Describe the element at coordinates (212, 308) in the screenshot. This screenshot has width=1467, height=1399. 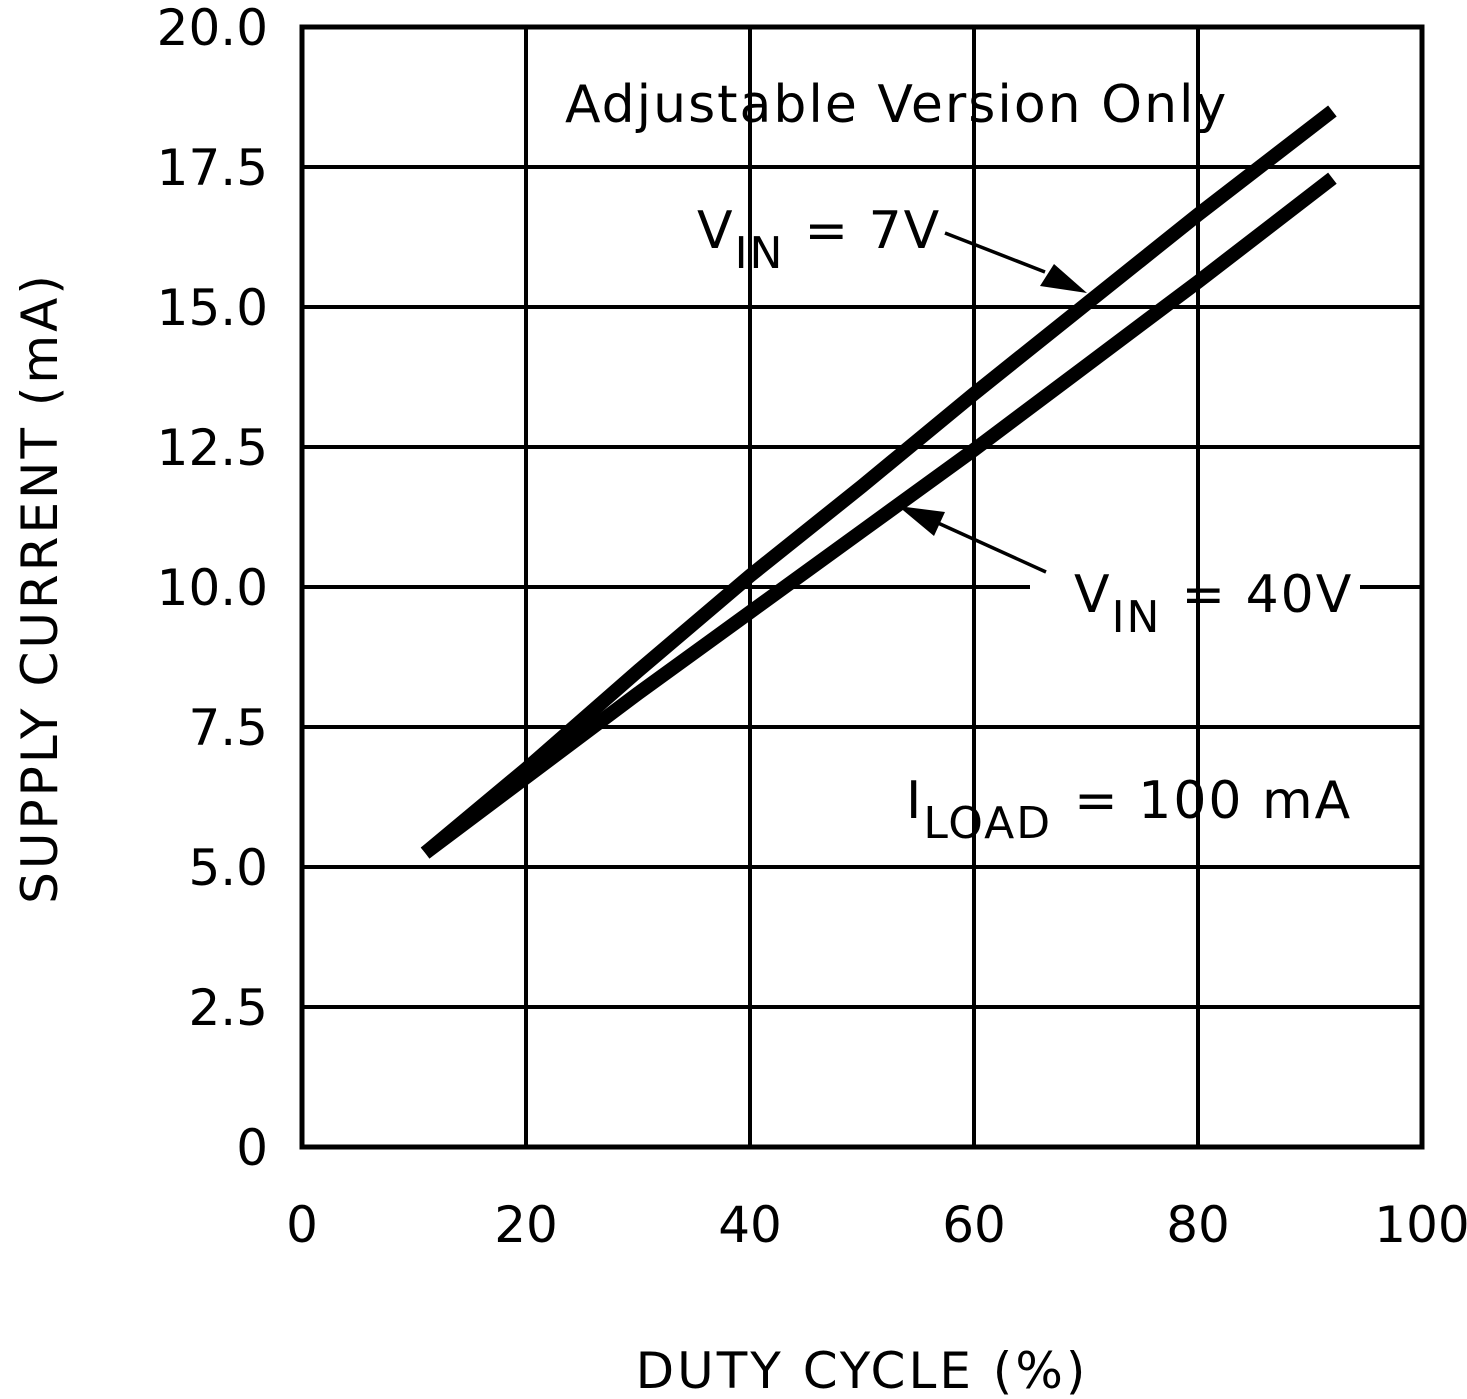
I see `y-tick-label-15.0: 15.0` at that location.